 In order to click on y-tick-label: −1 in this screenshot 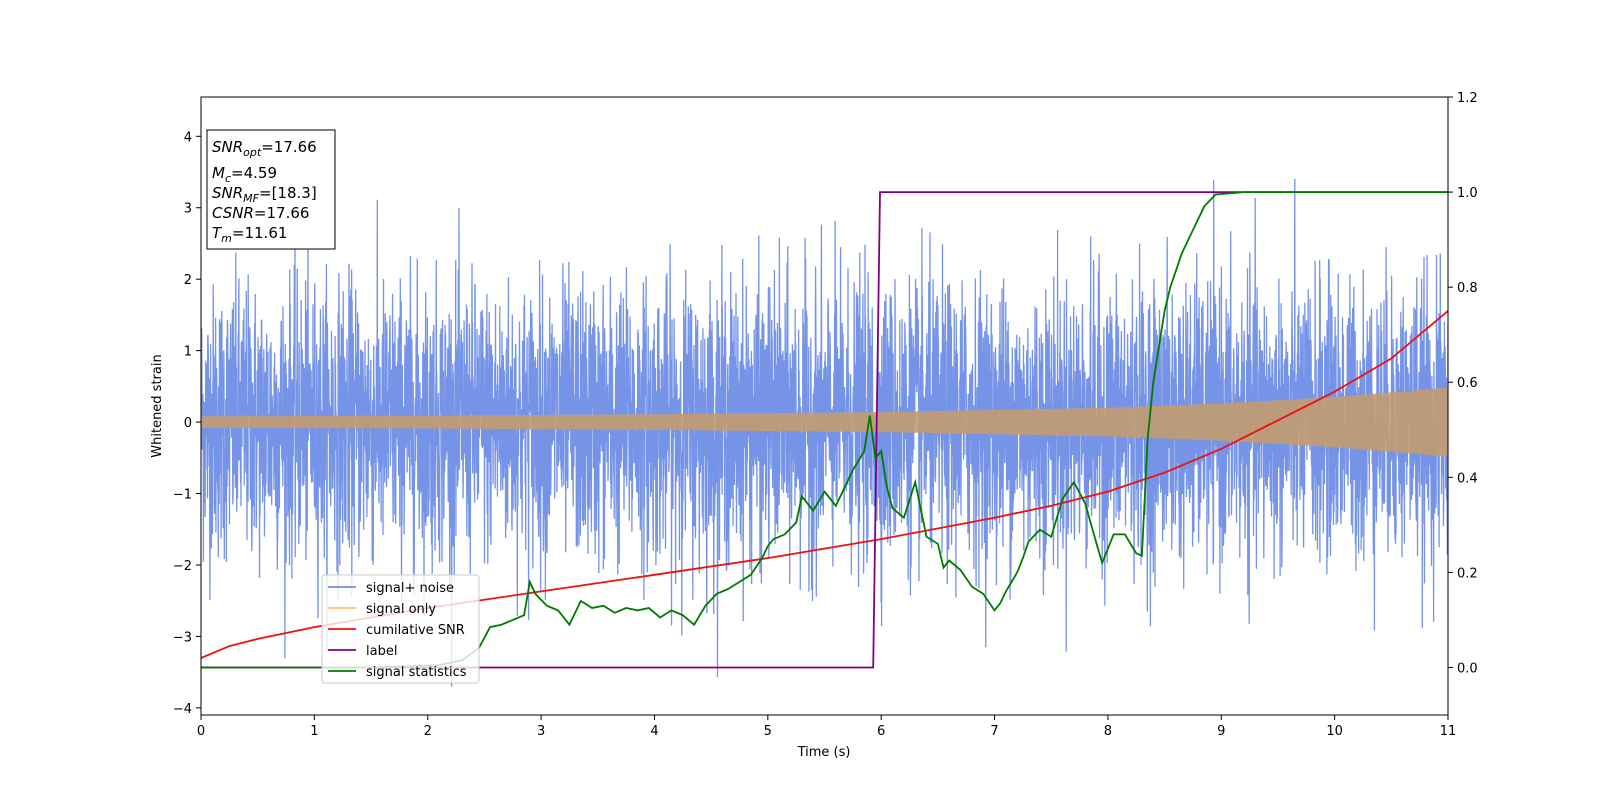, I will do `click(182, 495)`.